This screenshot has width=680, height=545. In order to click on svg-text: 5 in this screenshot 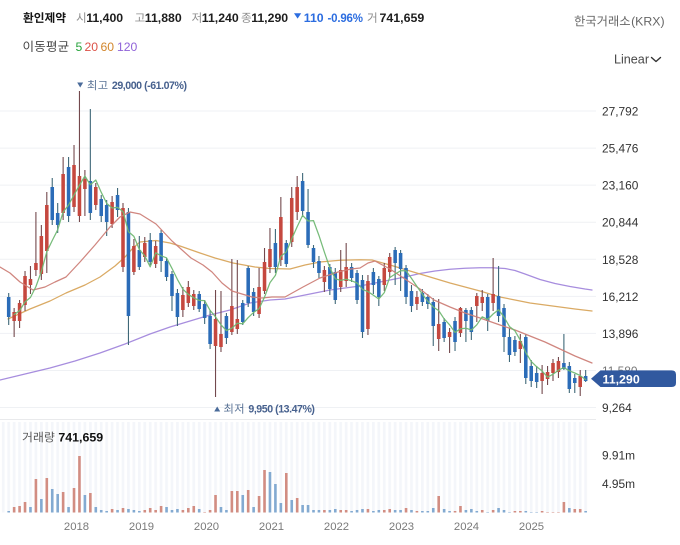, I will do `click(79, 47)`.